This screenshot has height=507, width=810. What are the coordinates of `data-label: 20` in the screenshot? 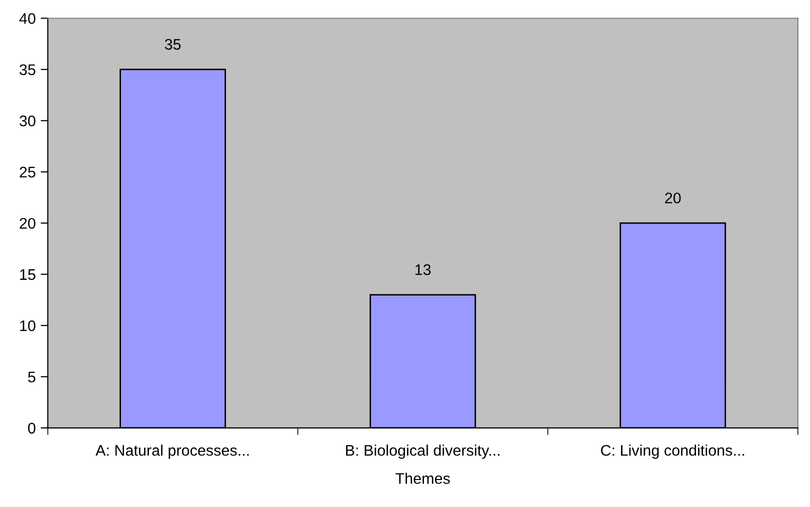 It's located at (673, 198).